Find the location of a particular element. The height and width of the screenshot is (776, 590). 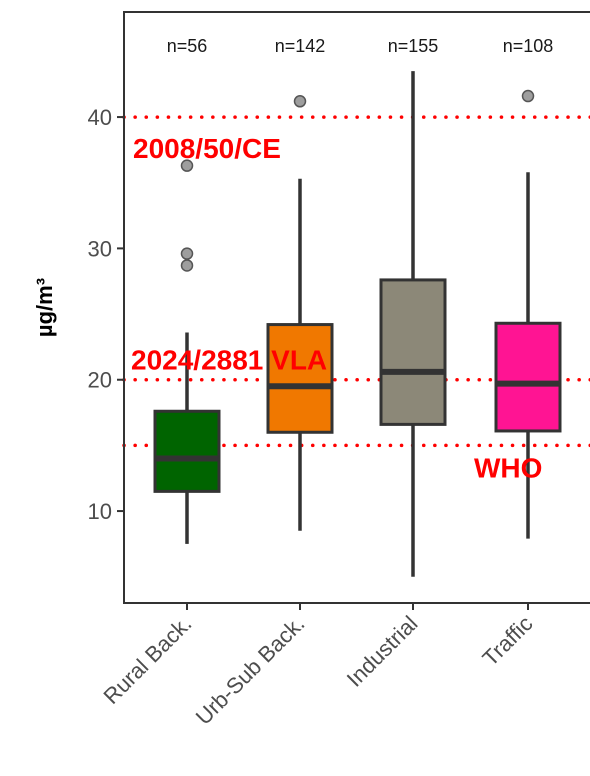

reference-line-label: 2024/2881 VLA is located at coordinates (229, 360).